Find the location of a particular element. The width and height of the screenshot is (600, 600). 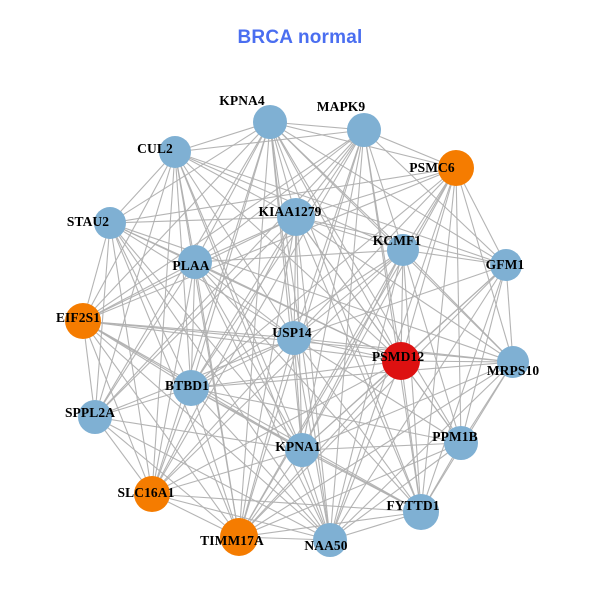

edge-KCMF1-NAA50 is located at coordinates (366, 395).